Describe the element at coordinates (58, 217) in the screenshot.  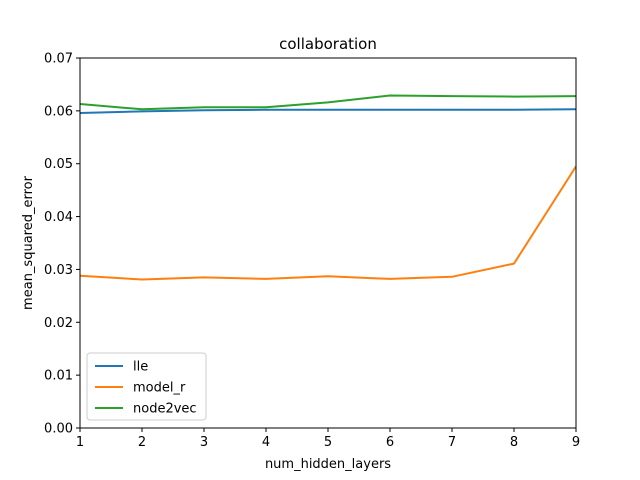
I see `y-tick-label: 0.04` at that location.